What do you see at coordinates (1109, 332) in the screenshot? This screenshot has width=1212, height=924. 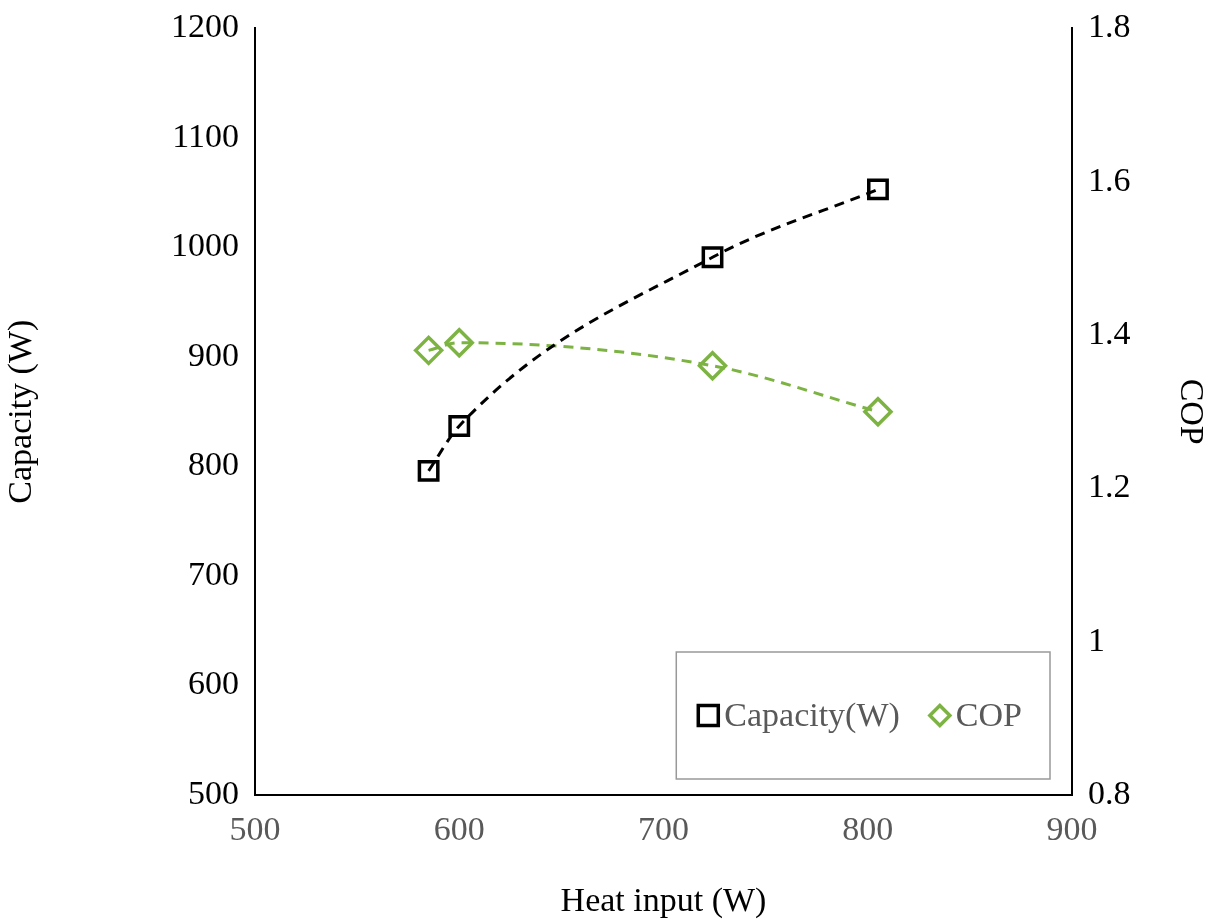 I see `y2-tick-label: 1.4` at bounding box center [1109, 332].